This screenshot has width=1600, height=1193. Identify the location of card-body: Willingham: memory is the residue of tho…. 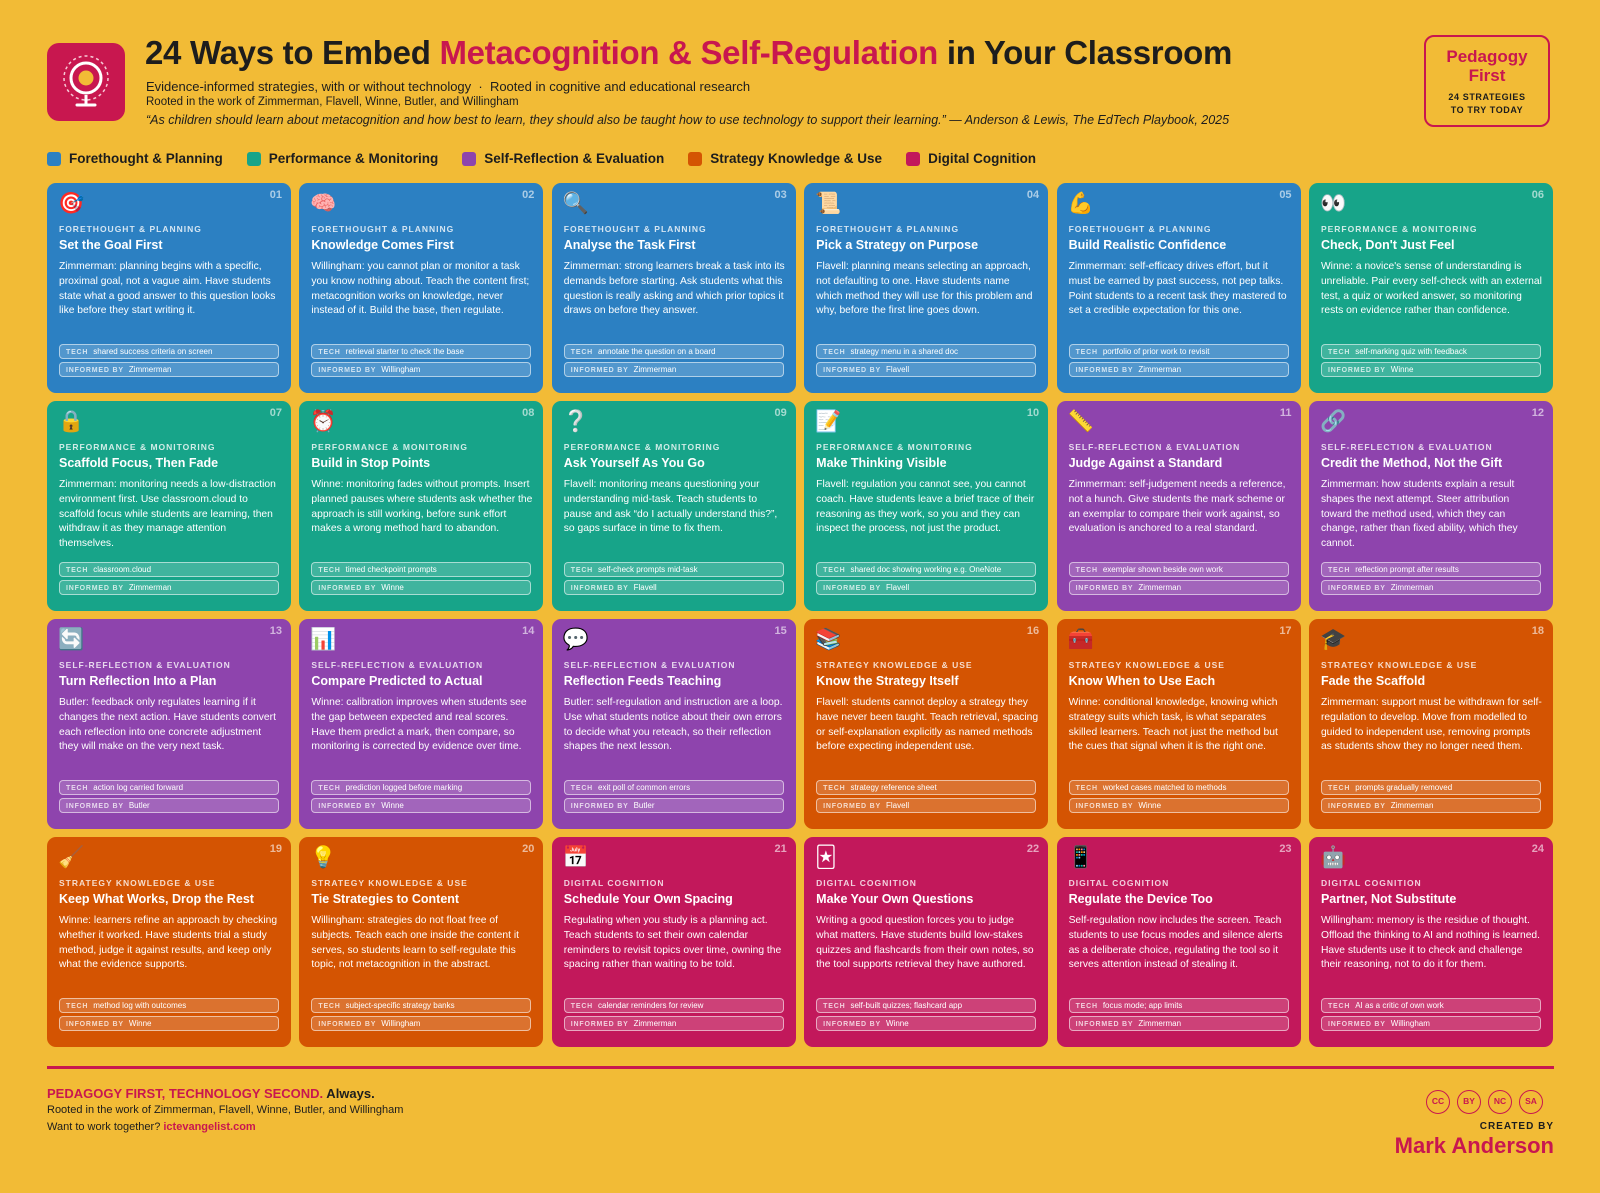
(1430, 943).